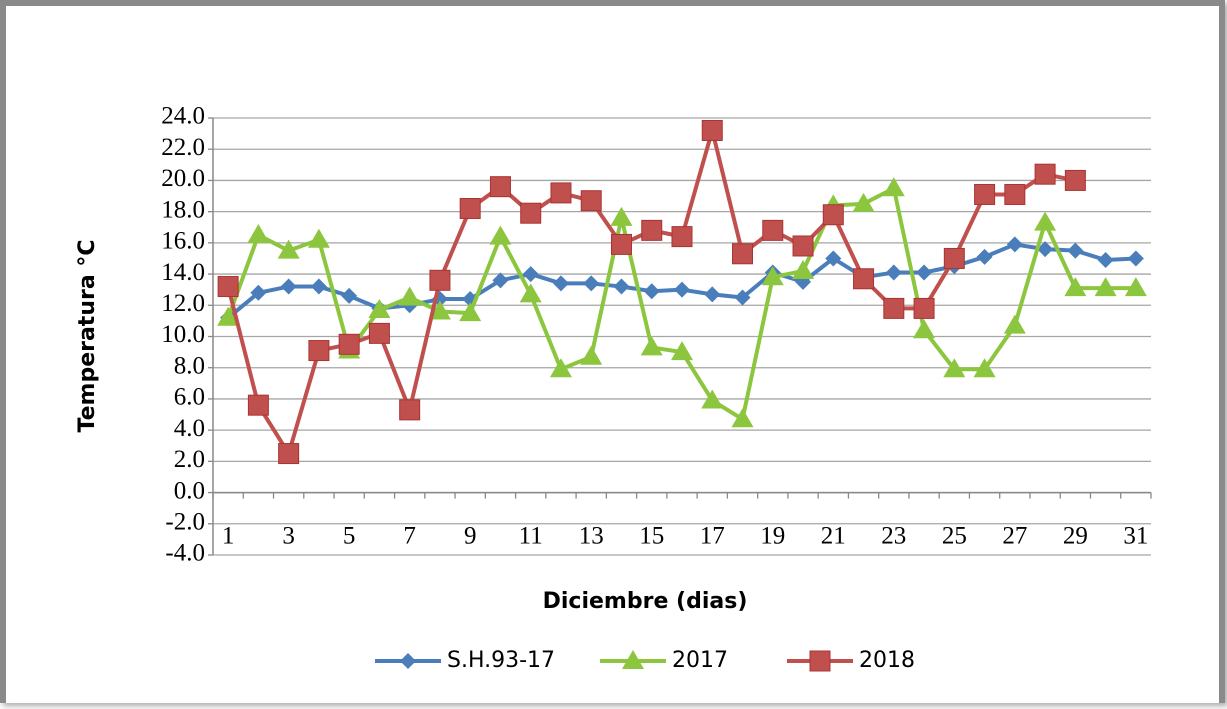  Describe the element at coordinates (185, 553) in the screenshot. I see `y-tick-label: -4.0` at that location.